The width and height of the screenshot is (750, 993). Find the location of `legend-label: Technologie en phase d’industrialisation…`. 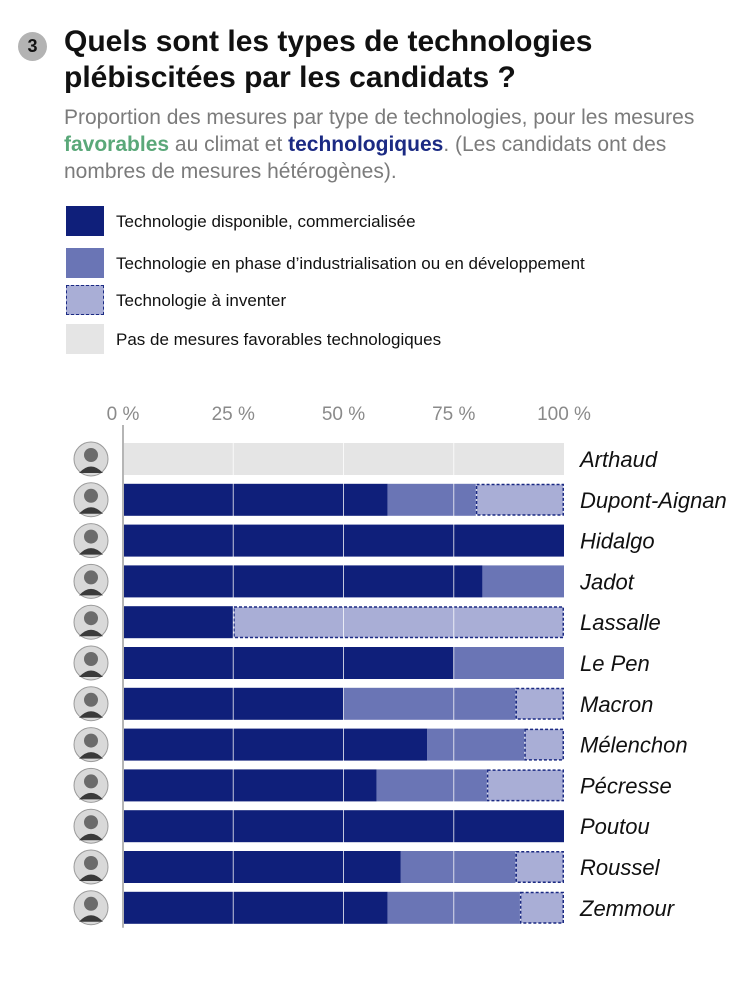

legend-label: Technologie en phase d’industrialisation… is located at coordinates (350, 263).